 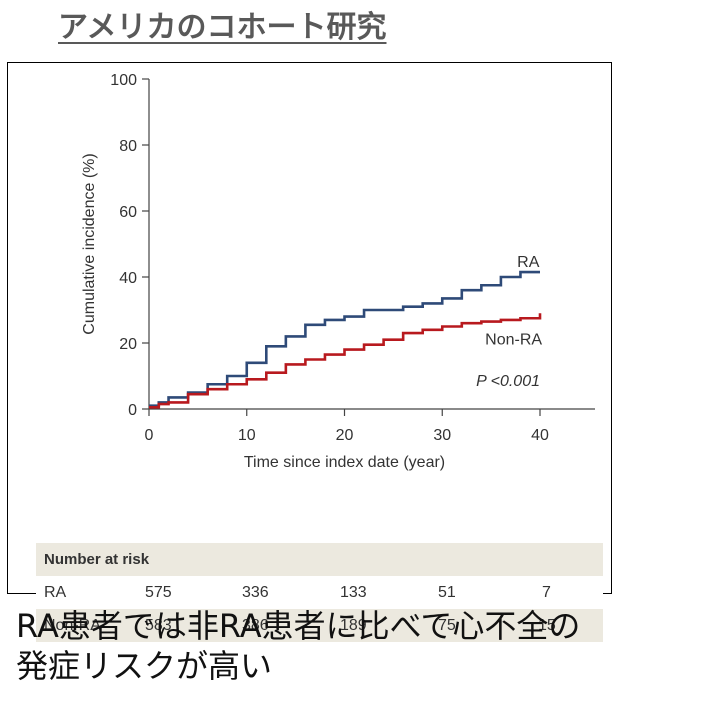 I want to click on risk-cell: 51, so click(x=447, y=592).